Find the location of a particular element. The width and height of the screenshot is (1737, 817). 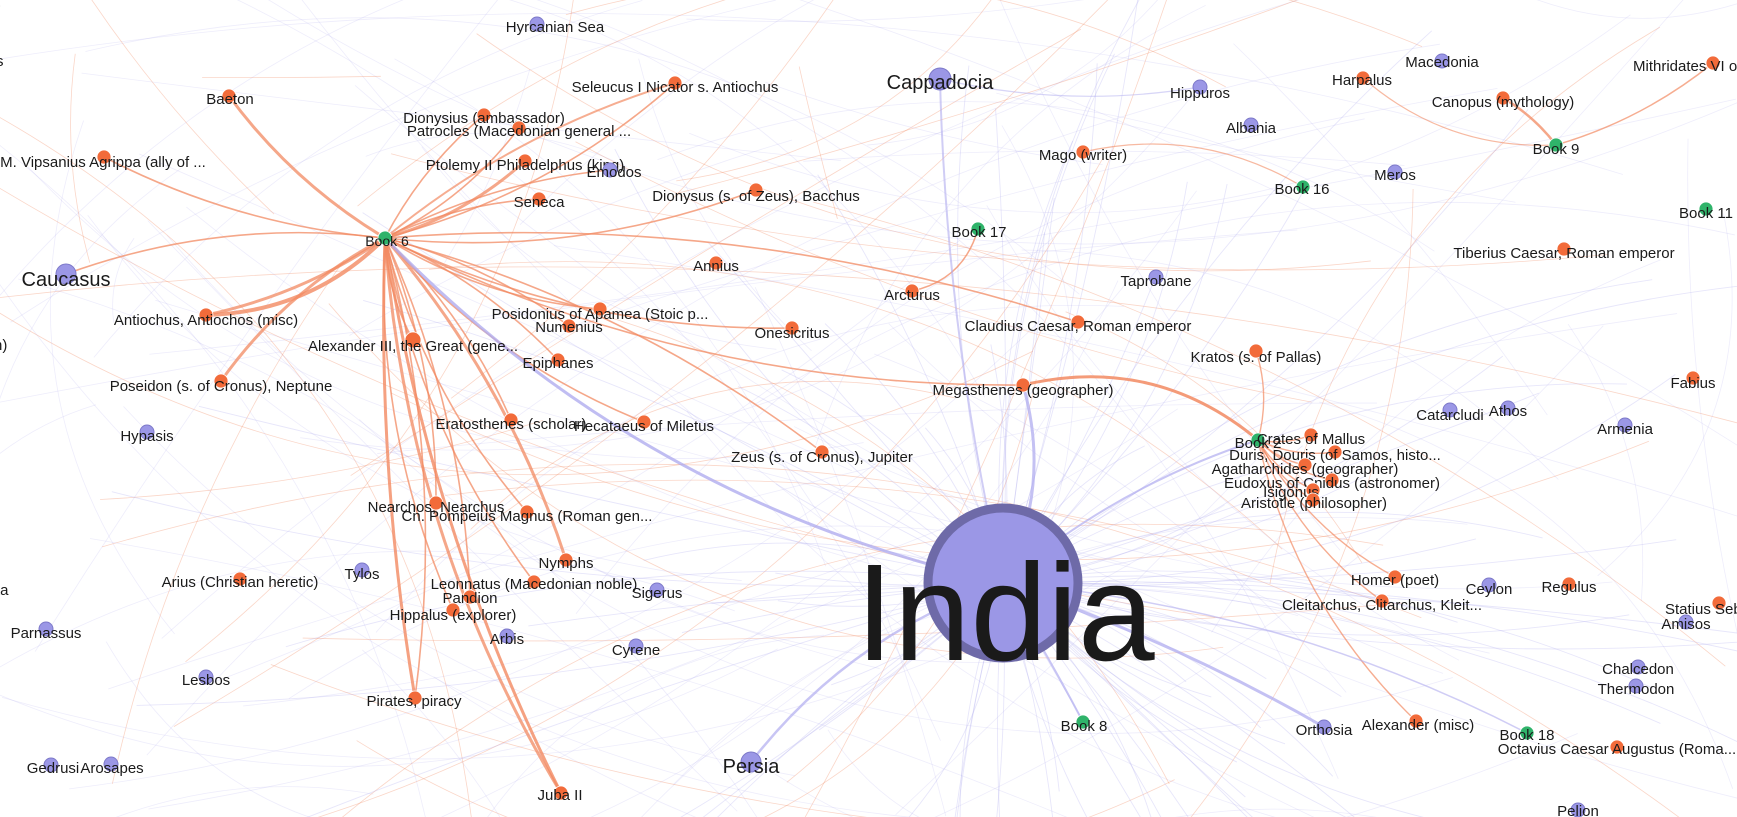

graph-node-person: Juba II is located at coordinates (560, 794).